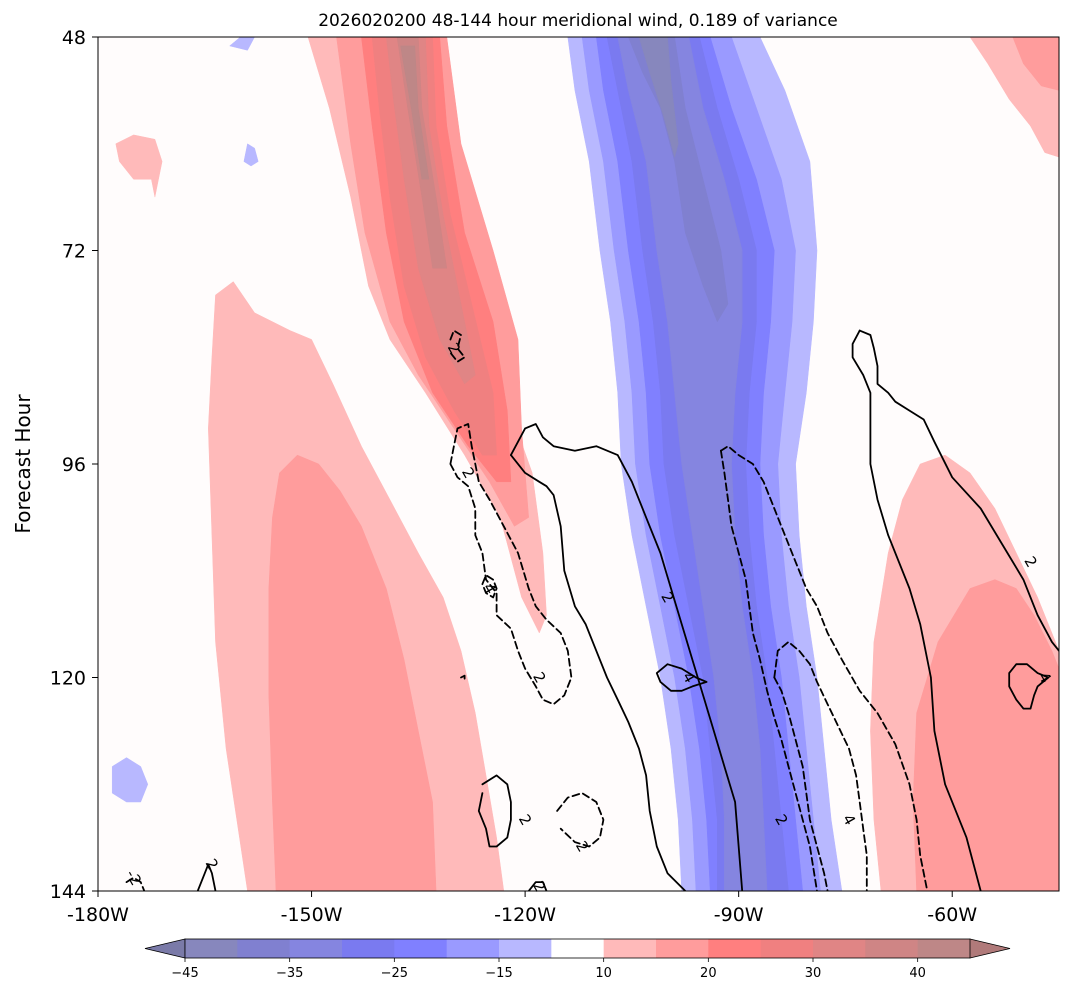  I want to click on x-tick-label: -150W, so click(312, 915).